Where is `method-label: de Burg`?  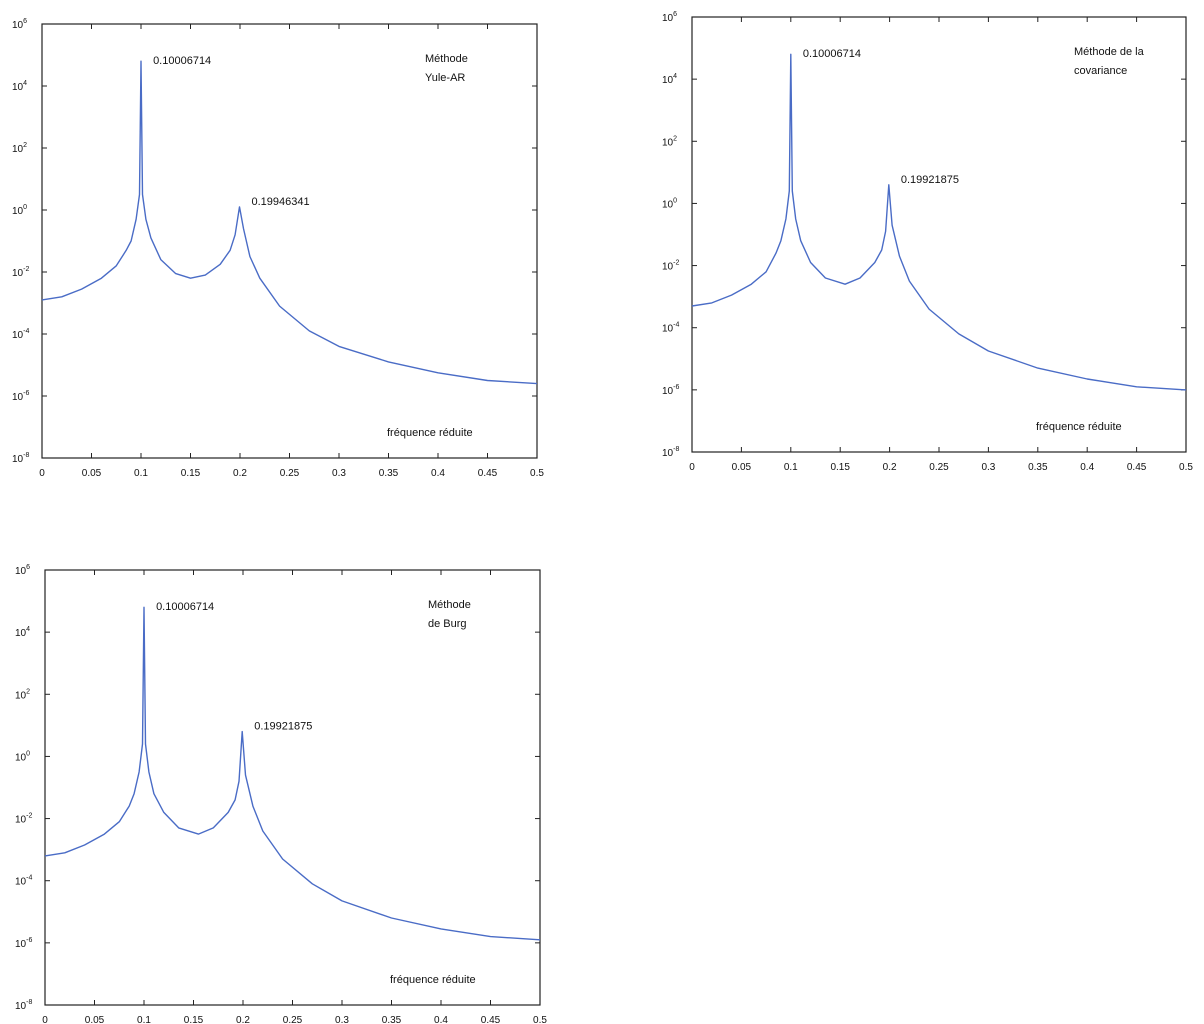 method-label: de Burg is located at coordinates (447, 624).